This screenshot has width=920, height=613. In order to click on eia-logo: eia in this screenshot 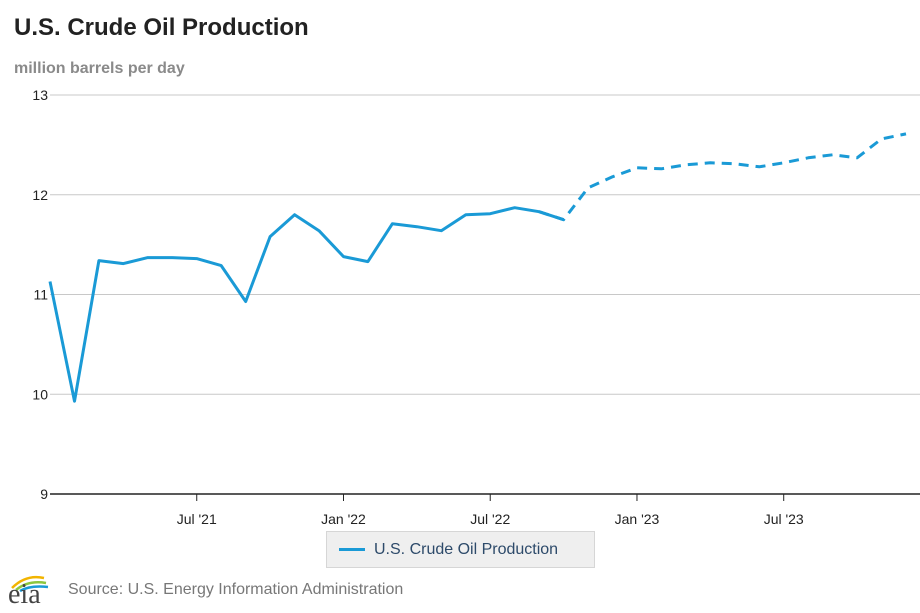, I will do `click(32, 591)`.